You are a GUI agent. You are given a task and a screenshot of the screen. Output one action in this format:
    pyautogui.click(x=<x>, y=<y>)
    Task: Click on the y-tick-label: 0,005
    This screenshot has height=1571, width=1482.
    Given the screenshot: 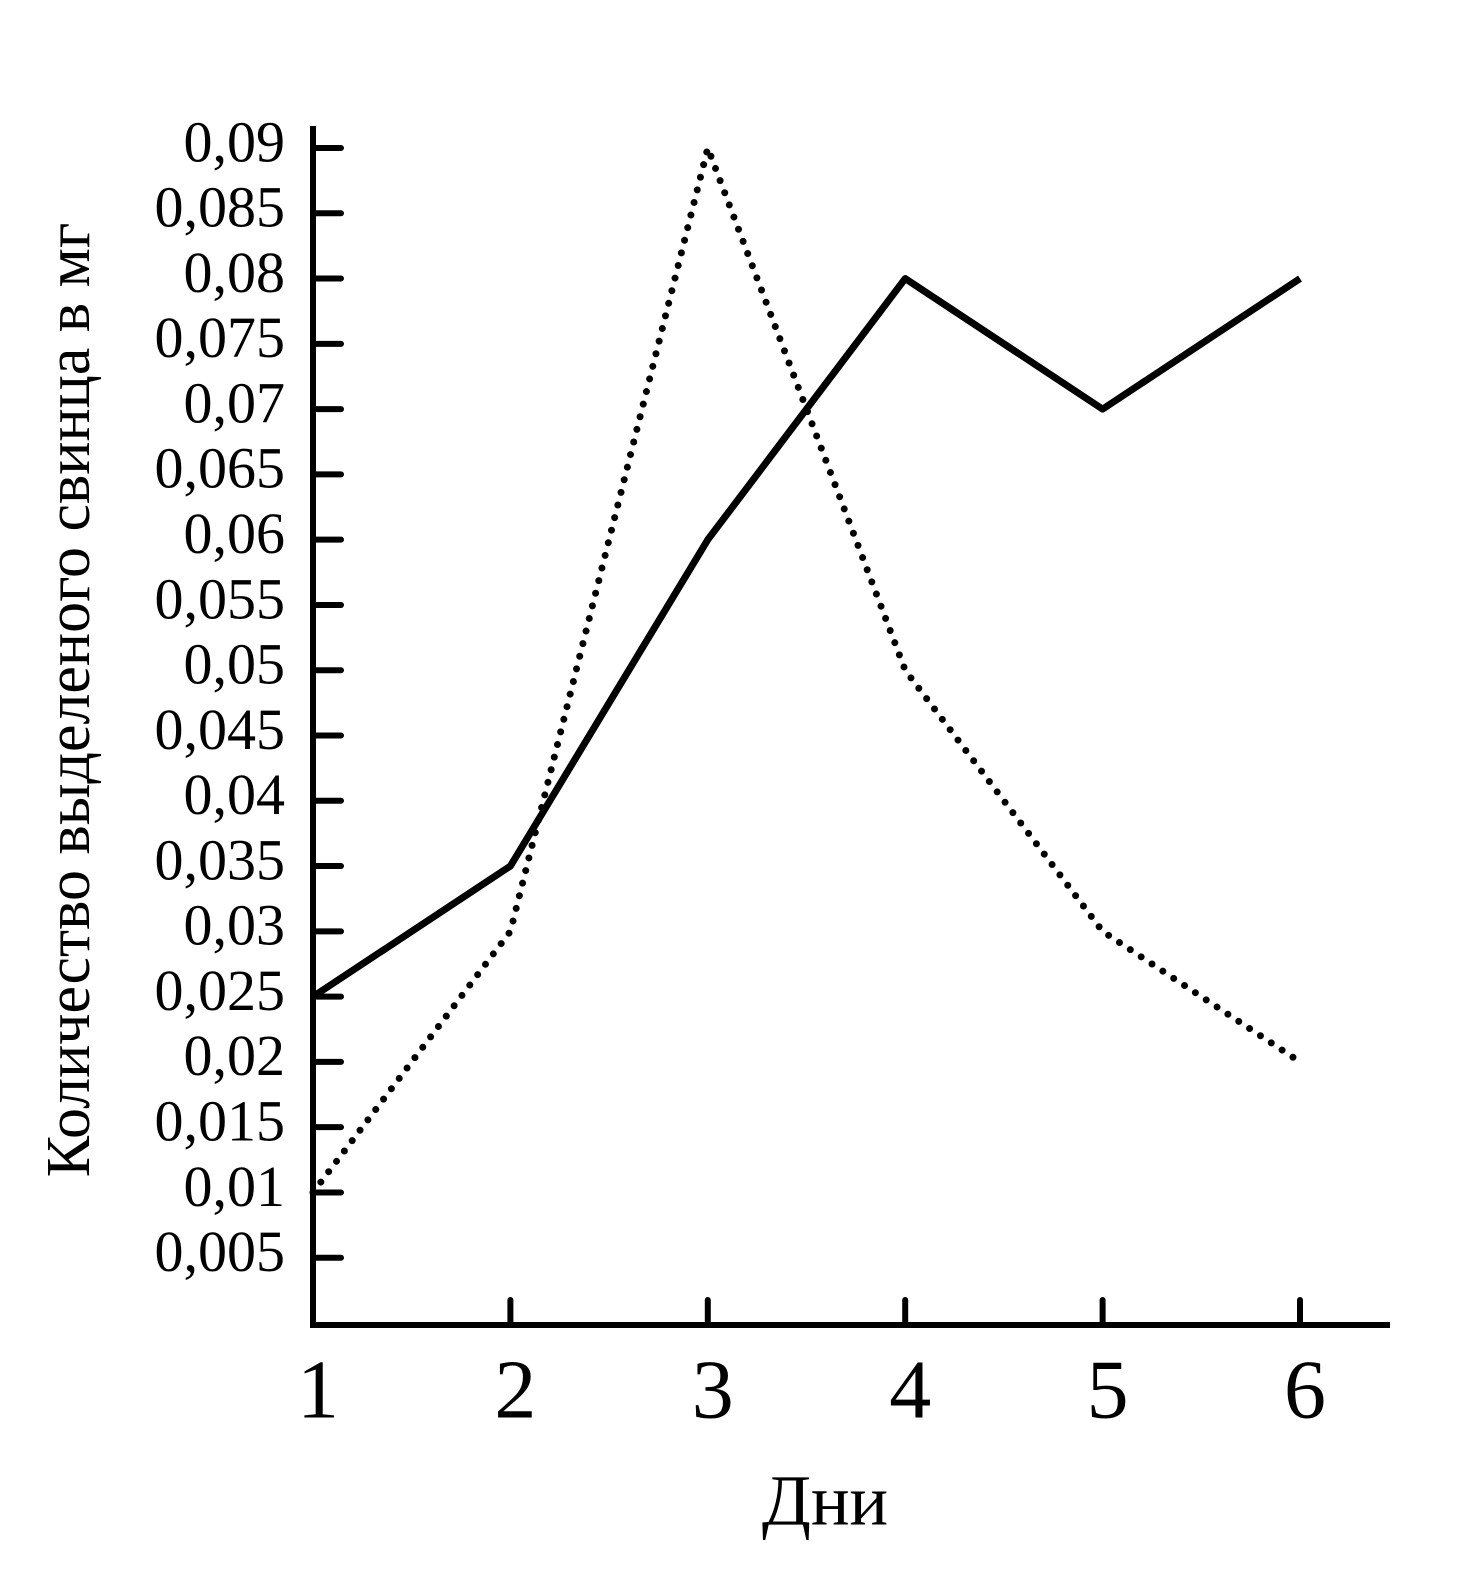 What is the action you would take?
    pyautogui.click(x=220, y=1251)
    